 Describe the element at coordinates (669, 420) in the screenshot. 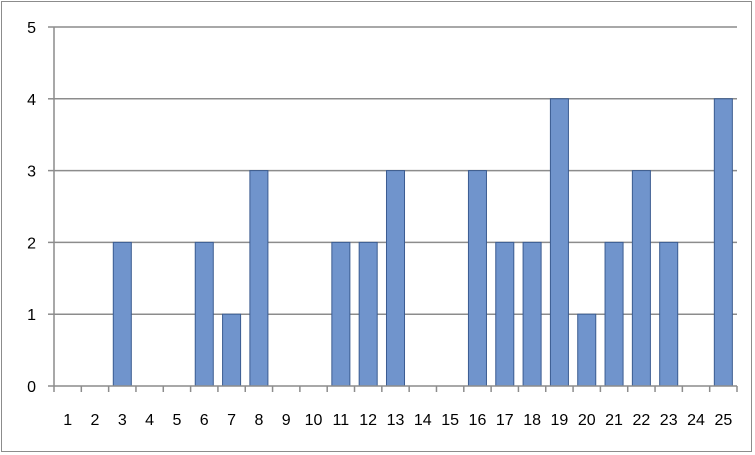

I see `x-tick-label: 23` at that location.